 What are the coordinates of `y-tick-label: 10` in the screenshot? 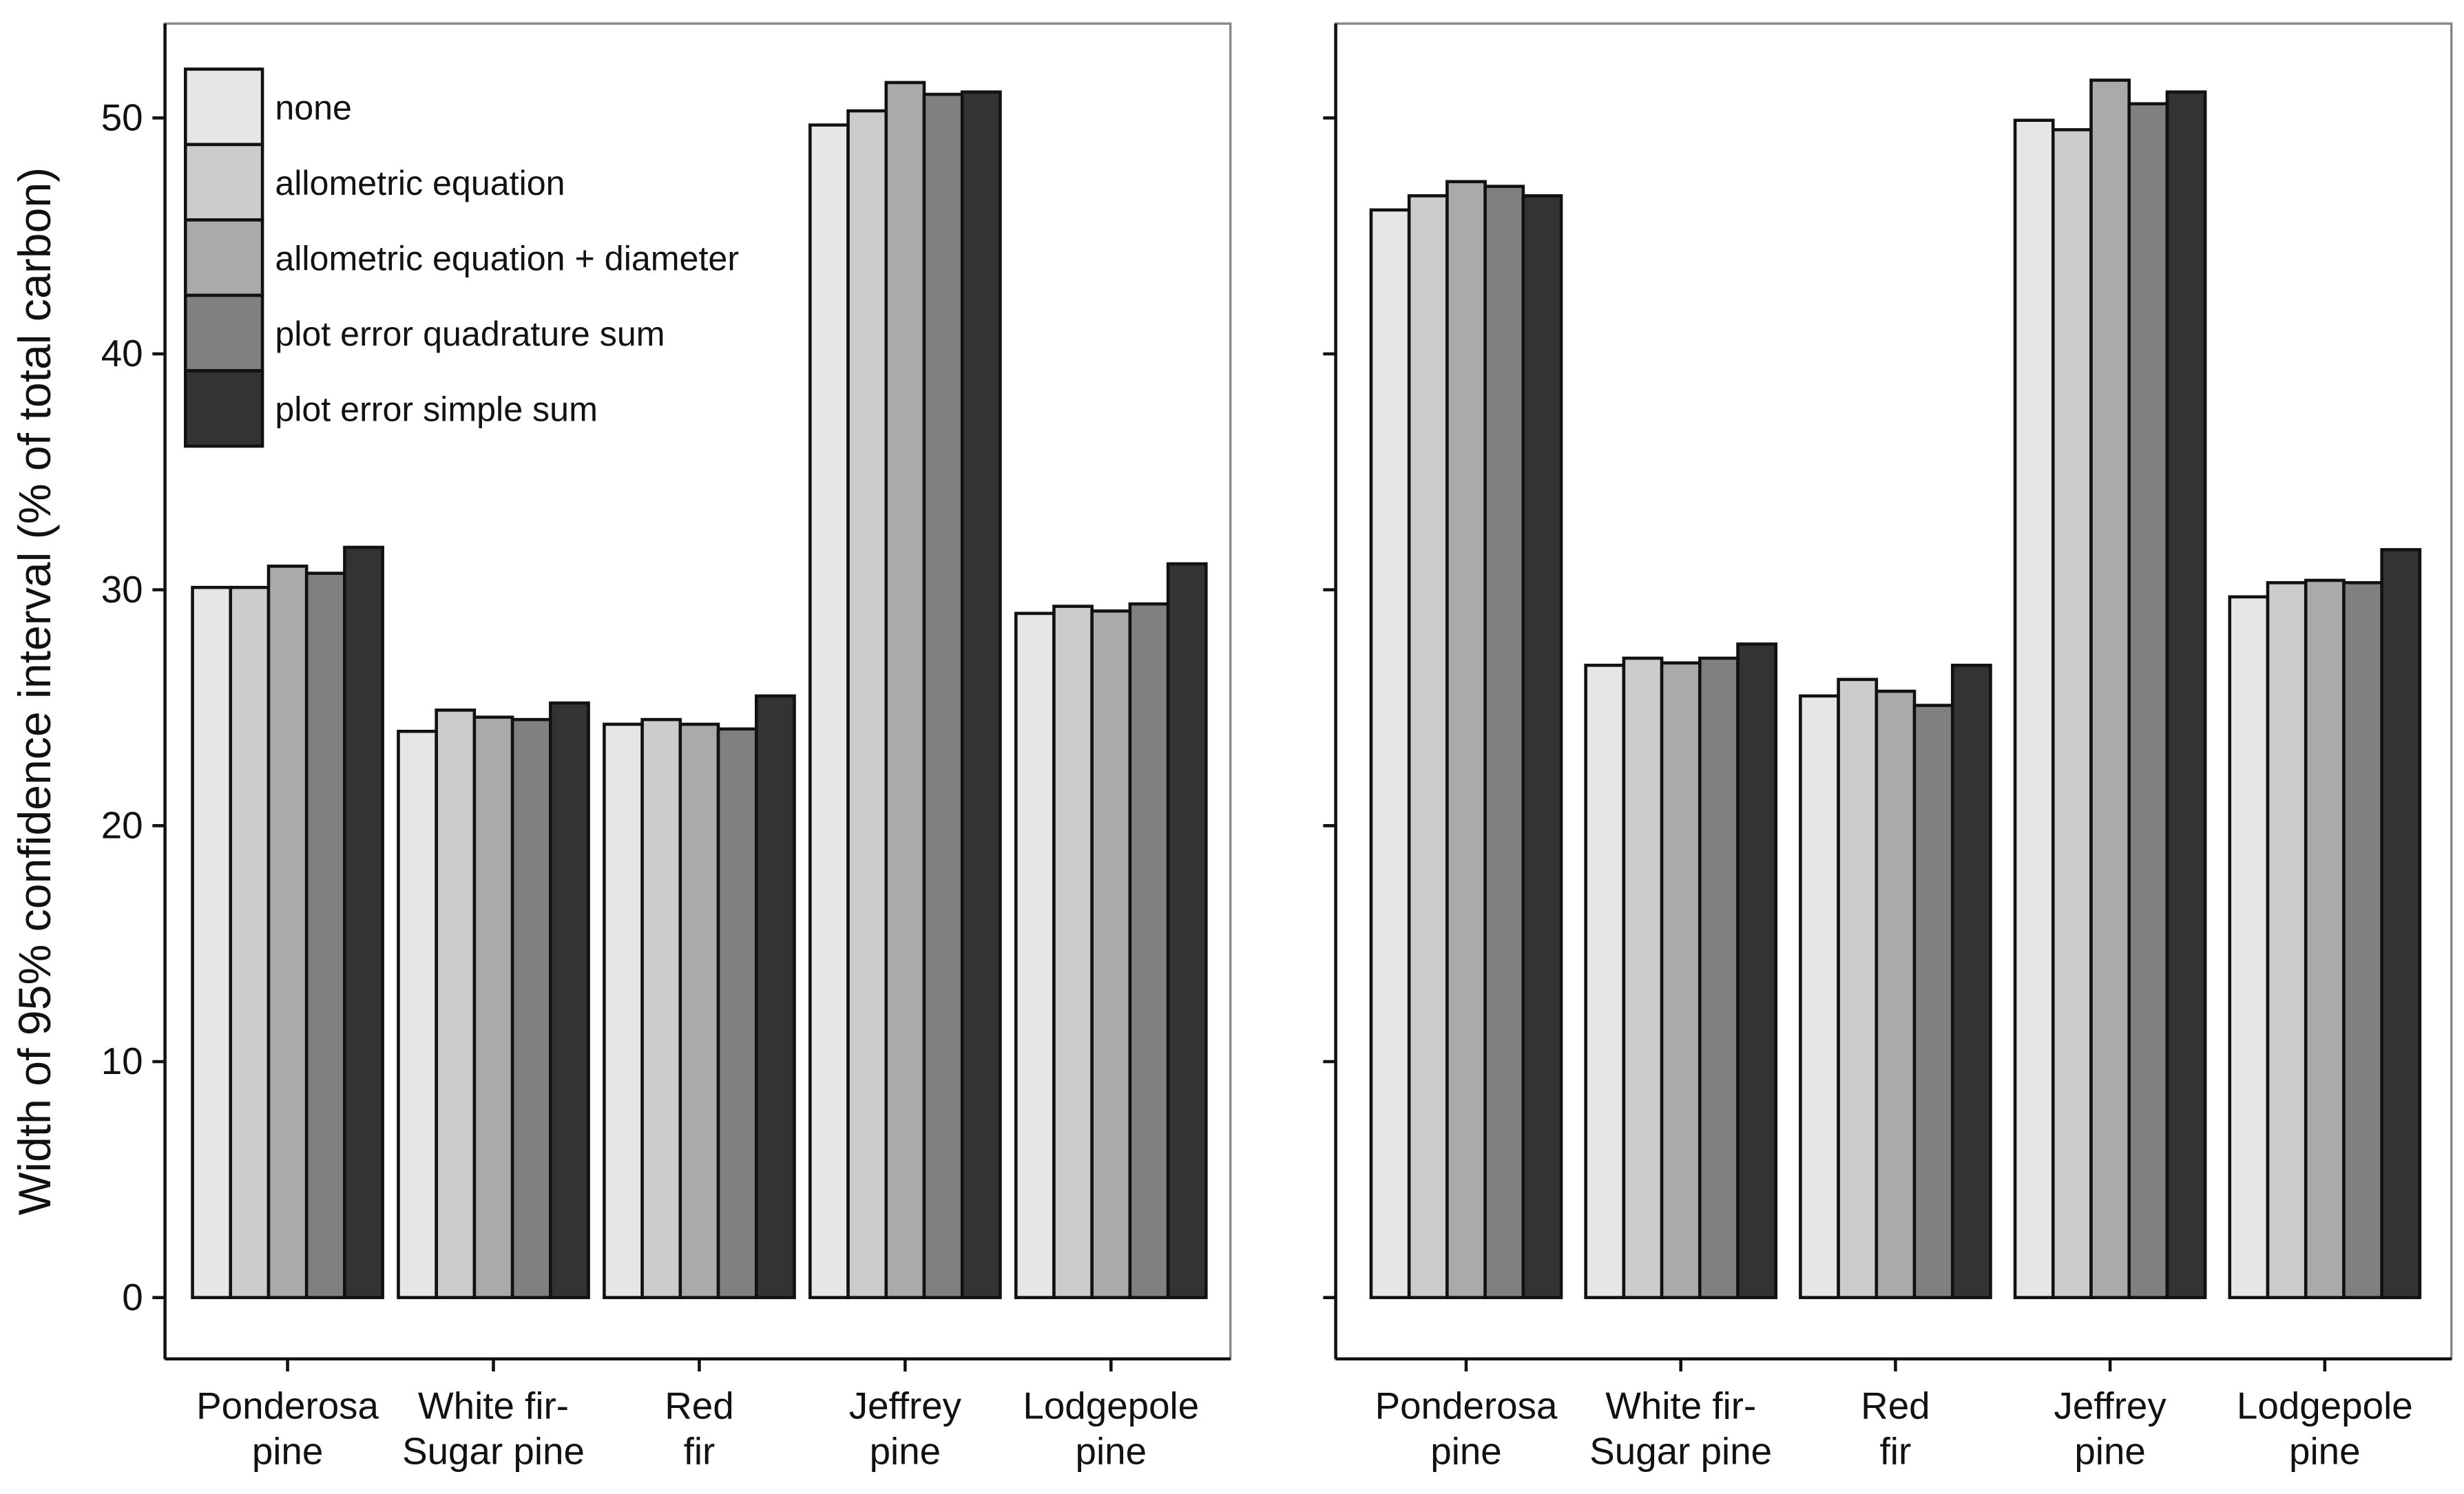 It's located at (122, 1061).